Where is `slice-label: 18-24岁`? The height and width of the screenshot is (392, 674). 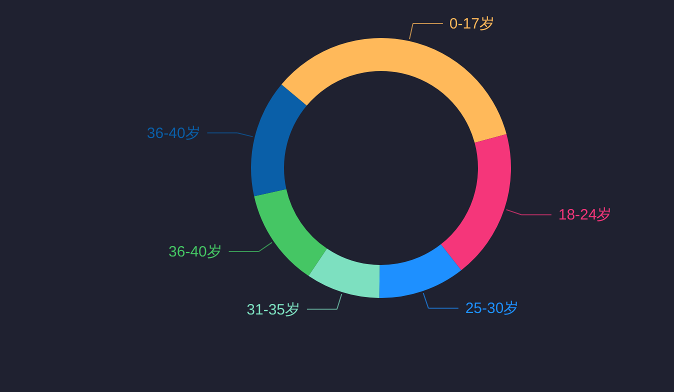
slice-label: 18-24岁 is located at coordinates (585, 215).